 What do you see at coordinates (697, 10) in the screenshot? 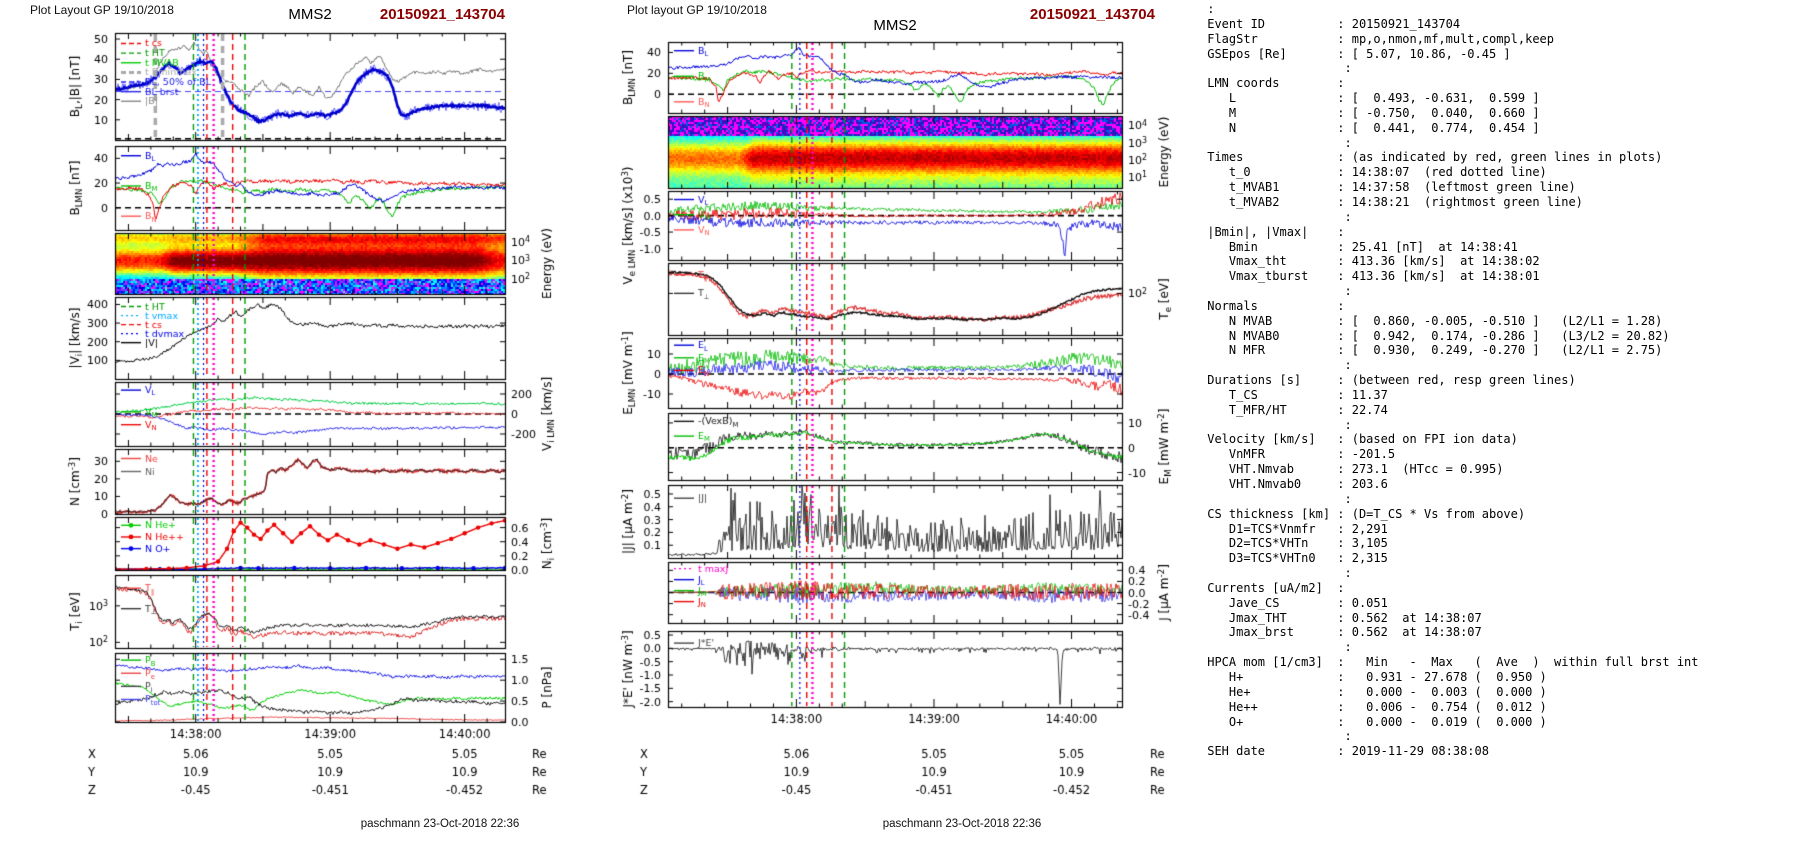
I see `middle-figure-header: Plot layout GP 19/10/2018` at bounding box center [697, 10].